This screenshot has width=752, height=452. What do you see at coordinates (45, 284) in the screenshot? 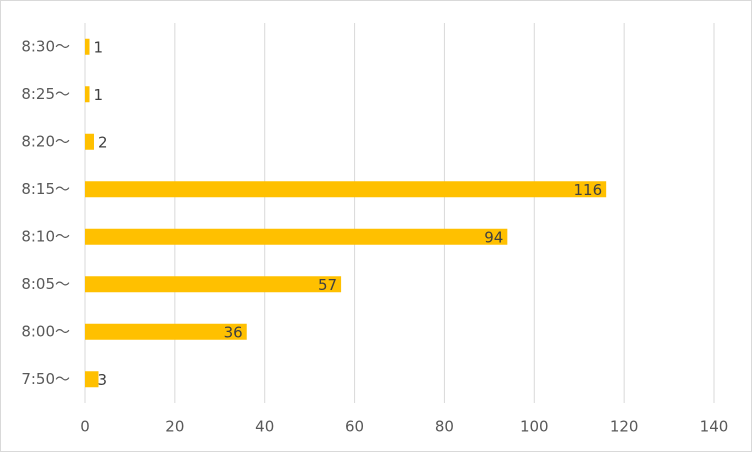
I see `y-tick-label: 8:05〜` at bounding box center [45, 284].